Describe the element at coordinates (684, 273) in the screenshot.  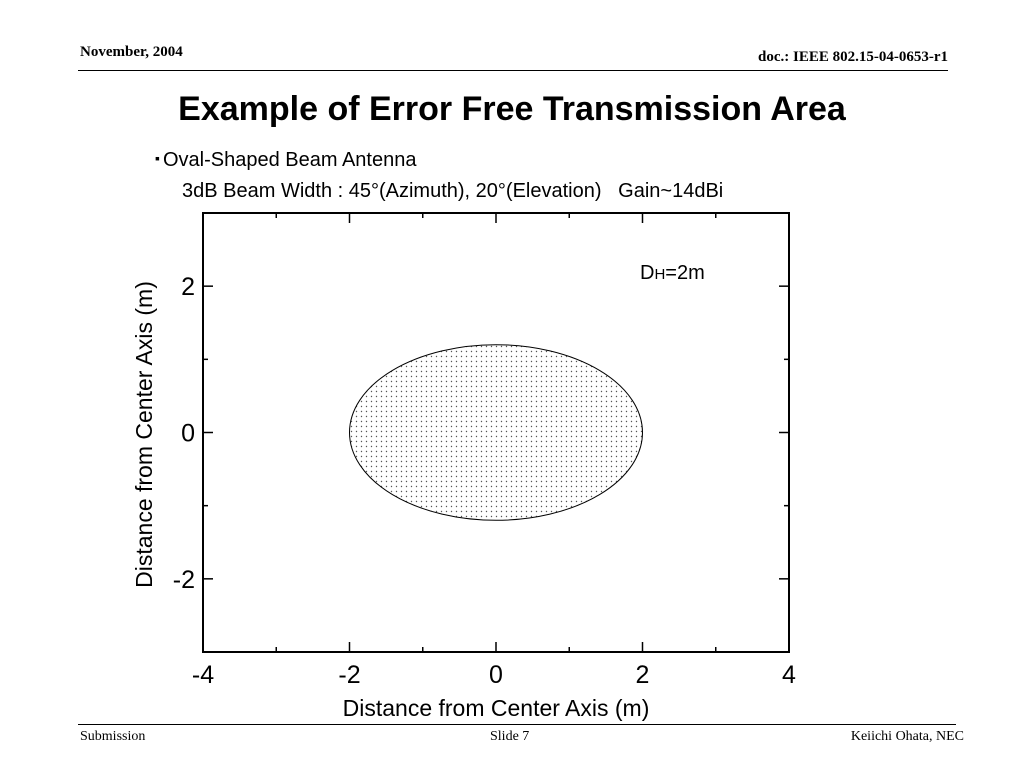
I see `dh-annotation-suffix: =2m` at that location.